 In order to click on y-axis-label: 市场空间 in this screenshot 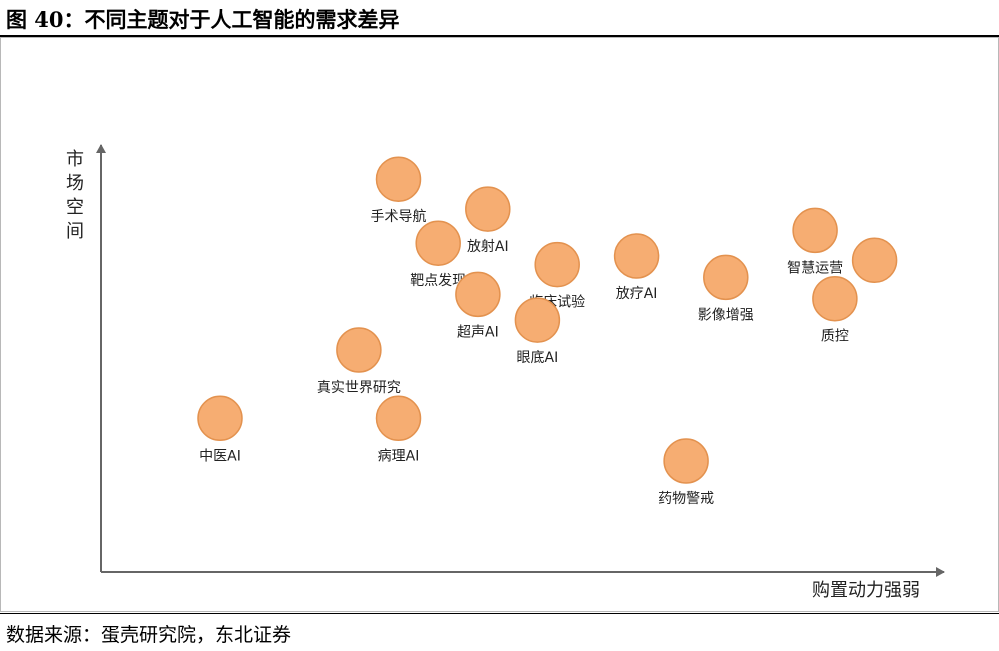, I will do `click(75, 195)`.